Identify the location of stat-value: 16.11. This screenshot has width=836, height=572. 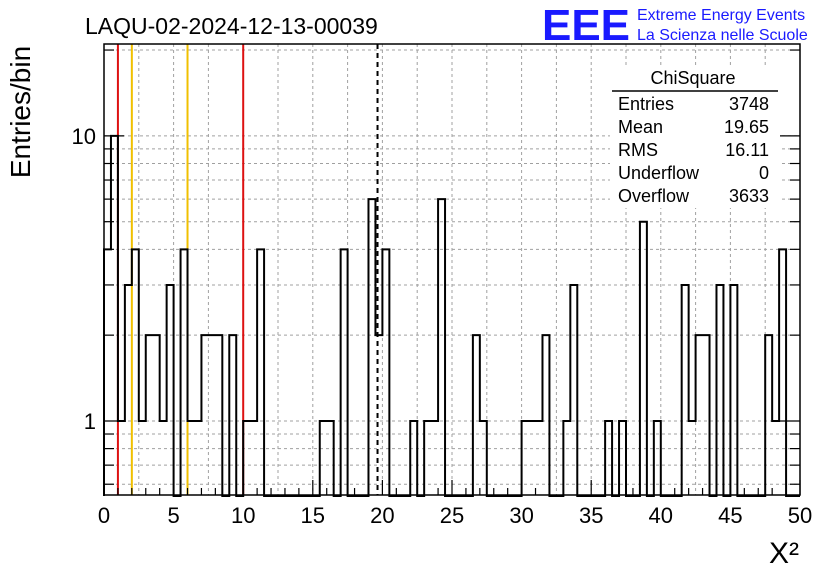
(747, 150).